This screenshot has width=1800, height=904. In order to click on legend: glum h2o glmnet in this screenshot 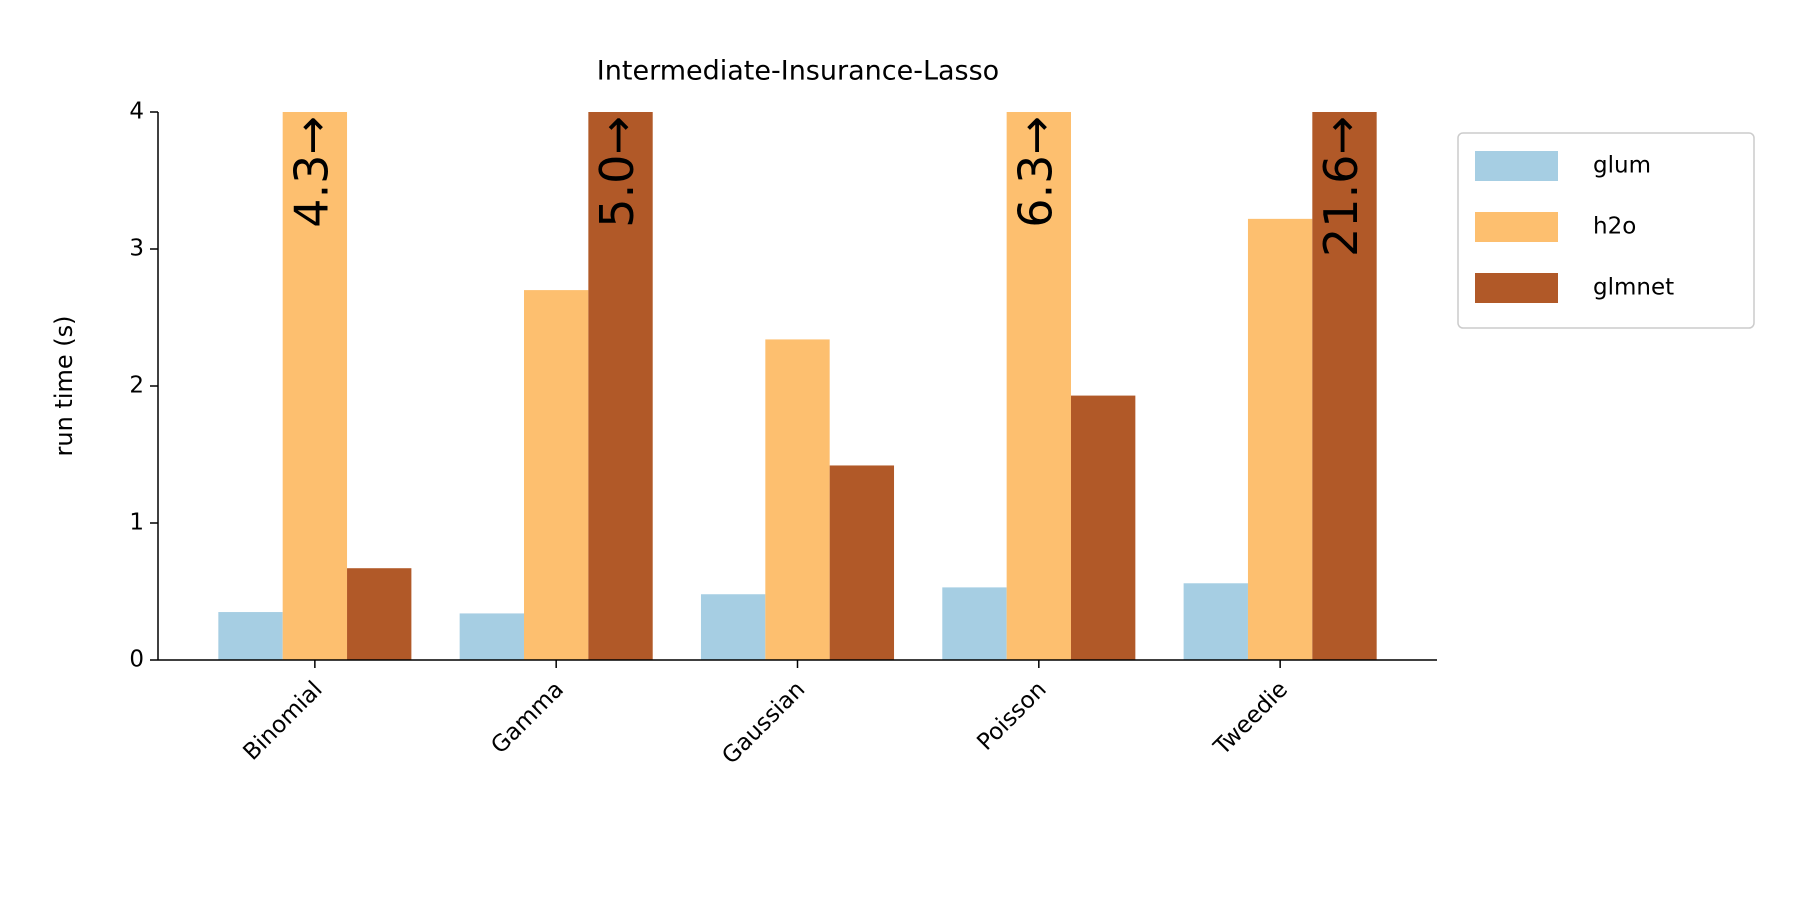, I will do `click(1606, 230)`.